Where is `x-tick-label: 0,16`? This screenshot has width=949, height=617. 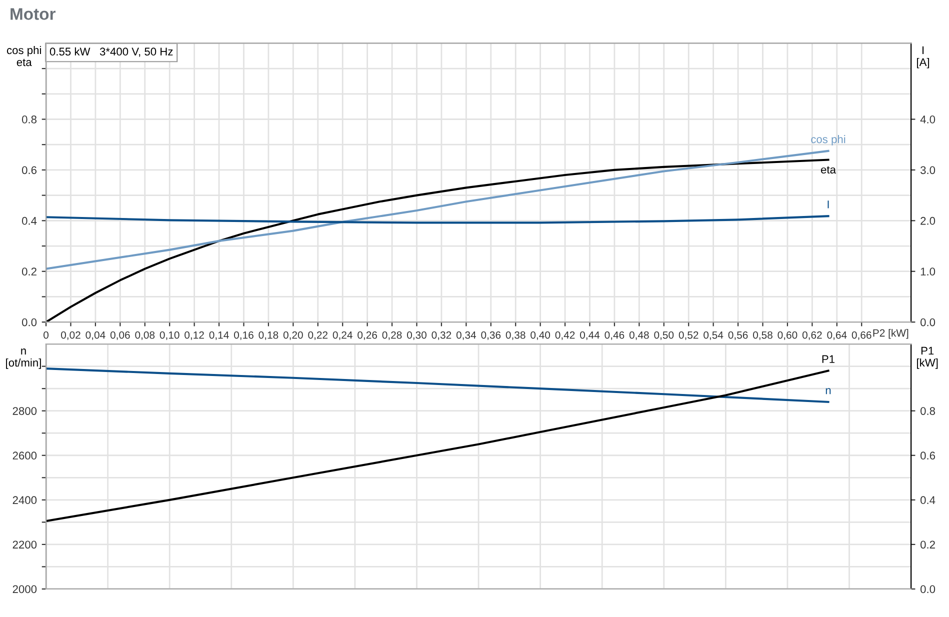
x-tick-label: 0,16 is located at coordinates (244, 335).